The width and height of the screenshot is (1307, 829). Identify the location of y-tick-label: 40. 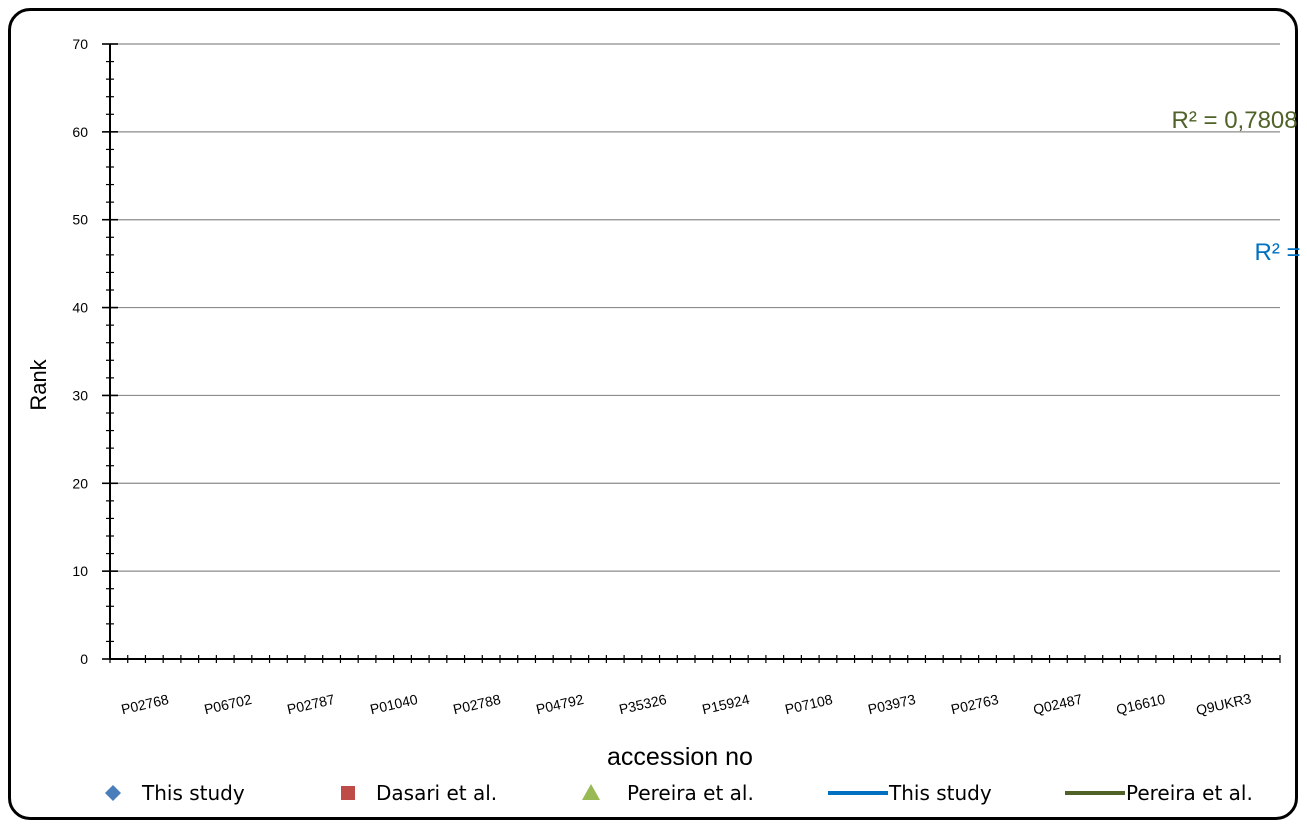
(80, 308).